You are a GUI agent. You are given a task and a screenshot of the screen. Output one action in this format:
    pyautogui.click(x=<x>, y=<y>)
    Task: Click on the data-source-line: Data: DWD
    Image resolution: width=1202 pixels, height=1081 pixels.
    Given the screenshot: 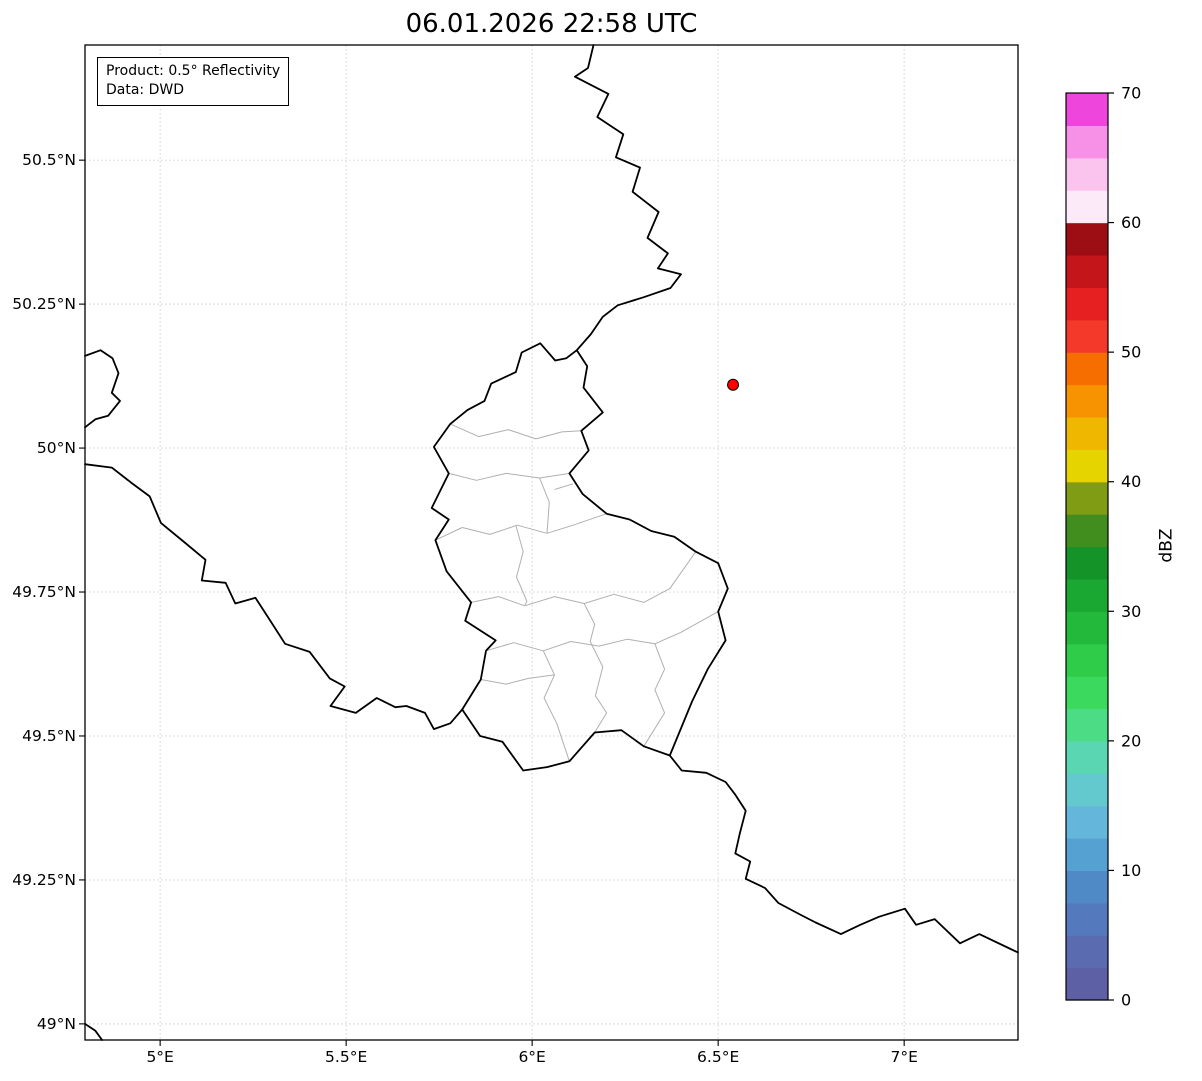 What is the action you would take?
    pyautogui.click(x=145, y=90)
    